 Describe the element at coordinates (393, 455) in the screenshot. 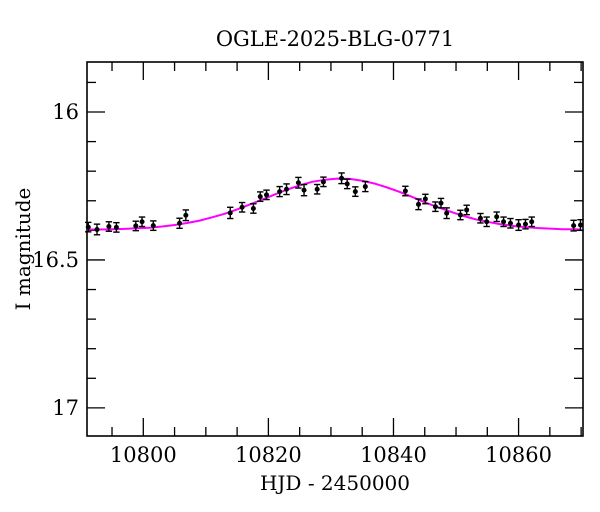

I see `x-tick-label: 10840` at that location.